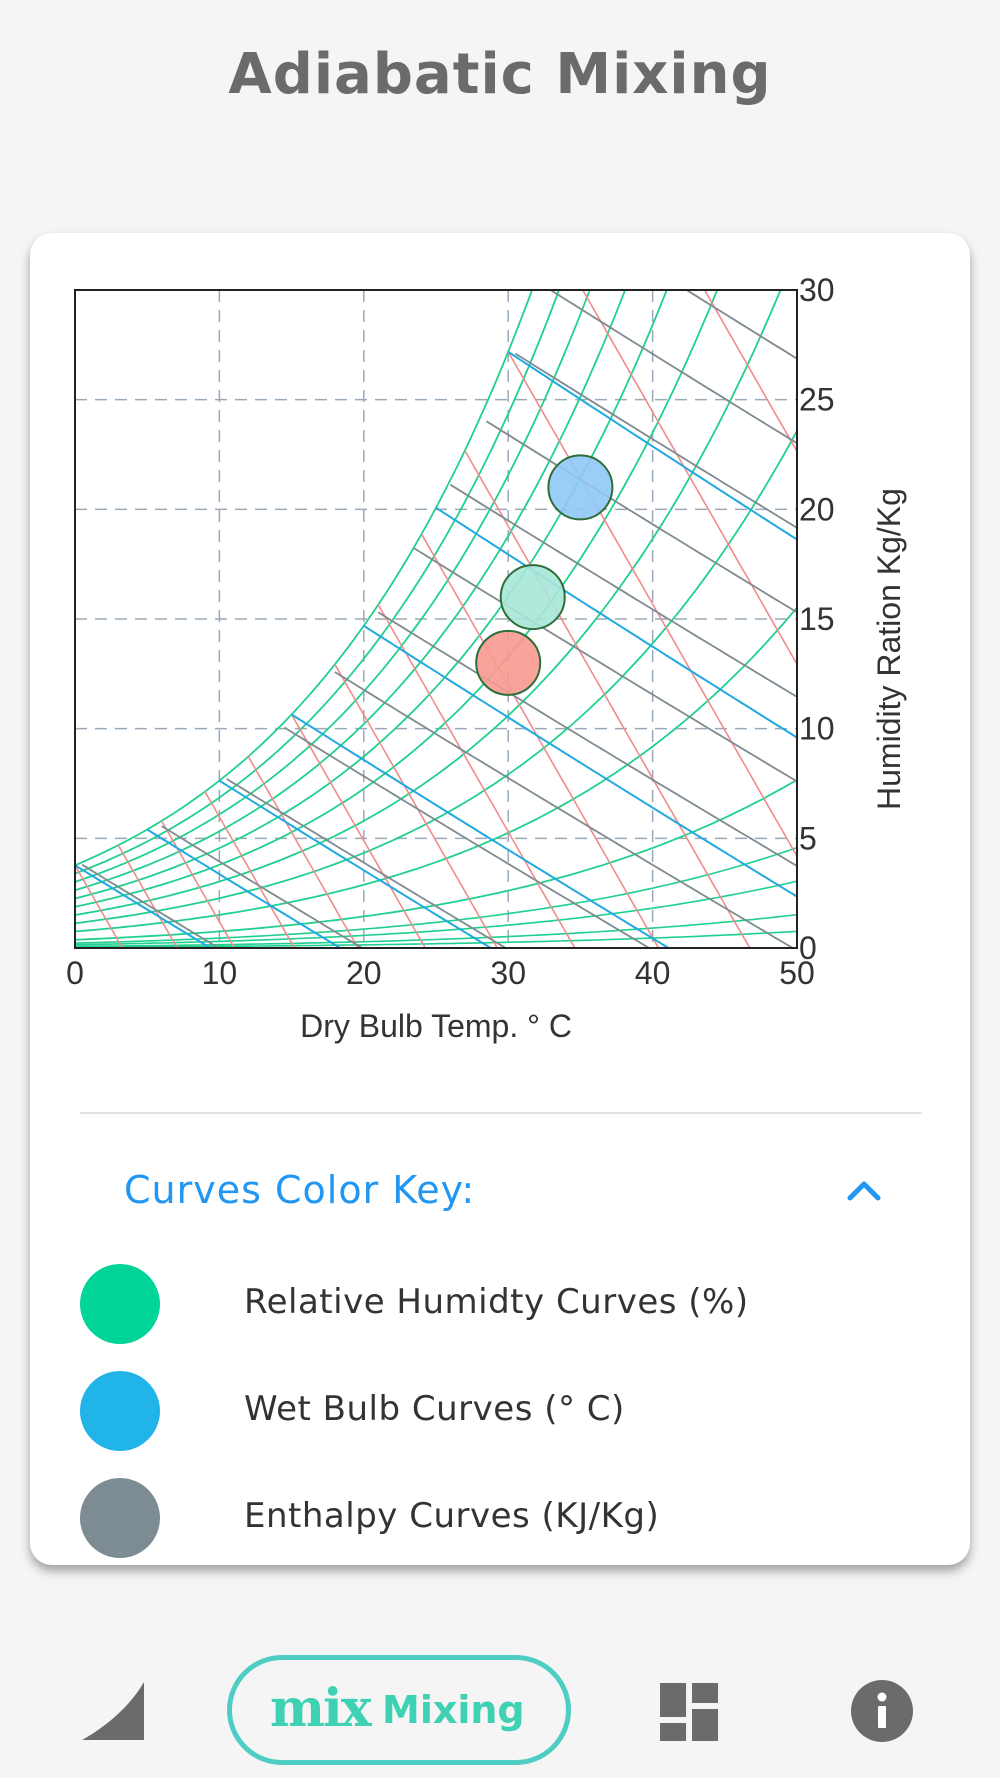 This screenshot has width=1000, height=1778. Describe the element at coordinates (436, 1026) in the screenshot. I see `x-axis-label: Dry Bulb Temp. ° C` at that location.